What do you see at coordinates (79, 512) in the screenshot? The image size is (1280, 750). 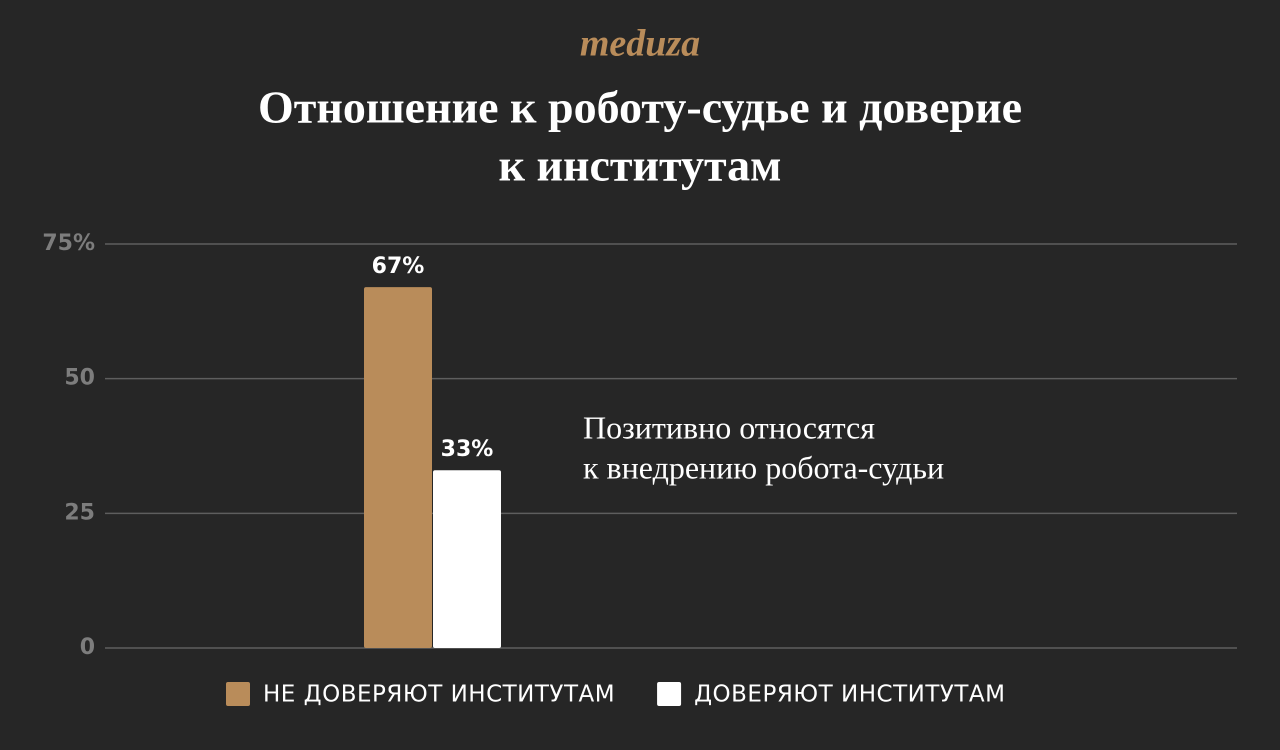 I see `y-tick-label: 25` at bounding box center [79, 512].